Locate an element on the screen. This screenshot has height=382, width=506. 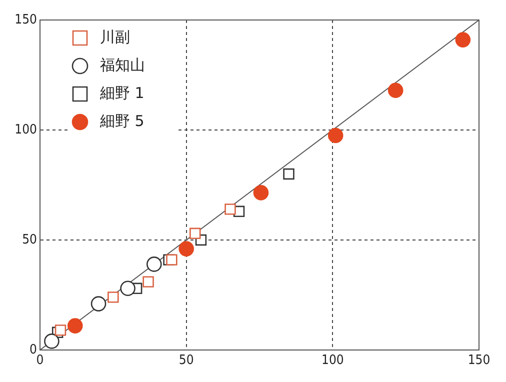
x-tick-label: 100 is located at coordinates (333, 360).